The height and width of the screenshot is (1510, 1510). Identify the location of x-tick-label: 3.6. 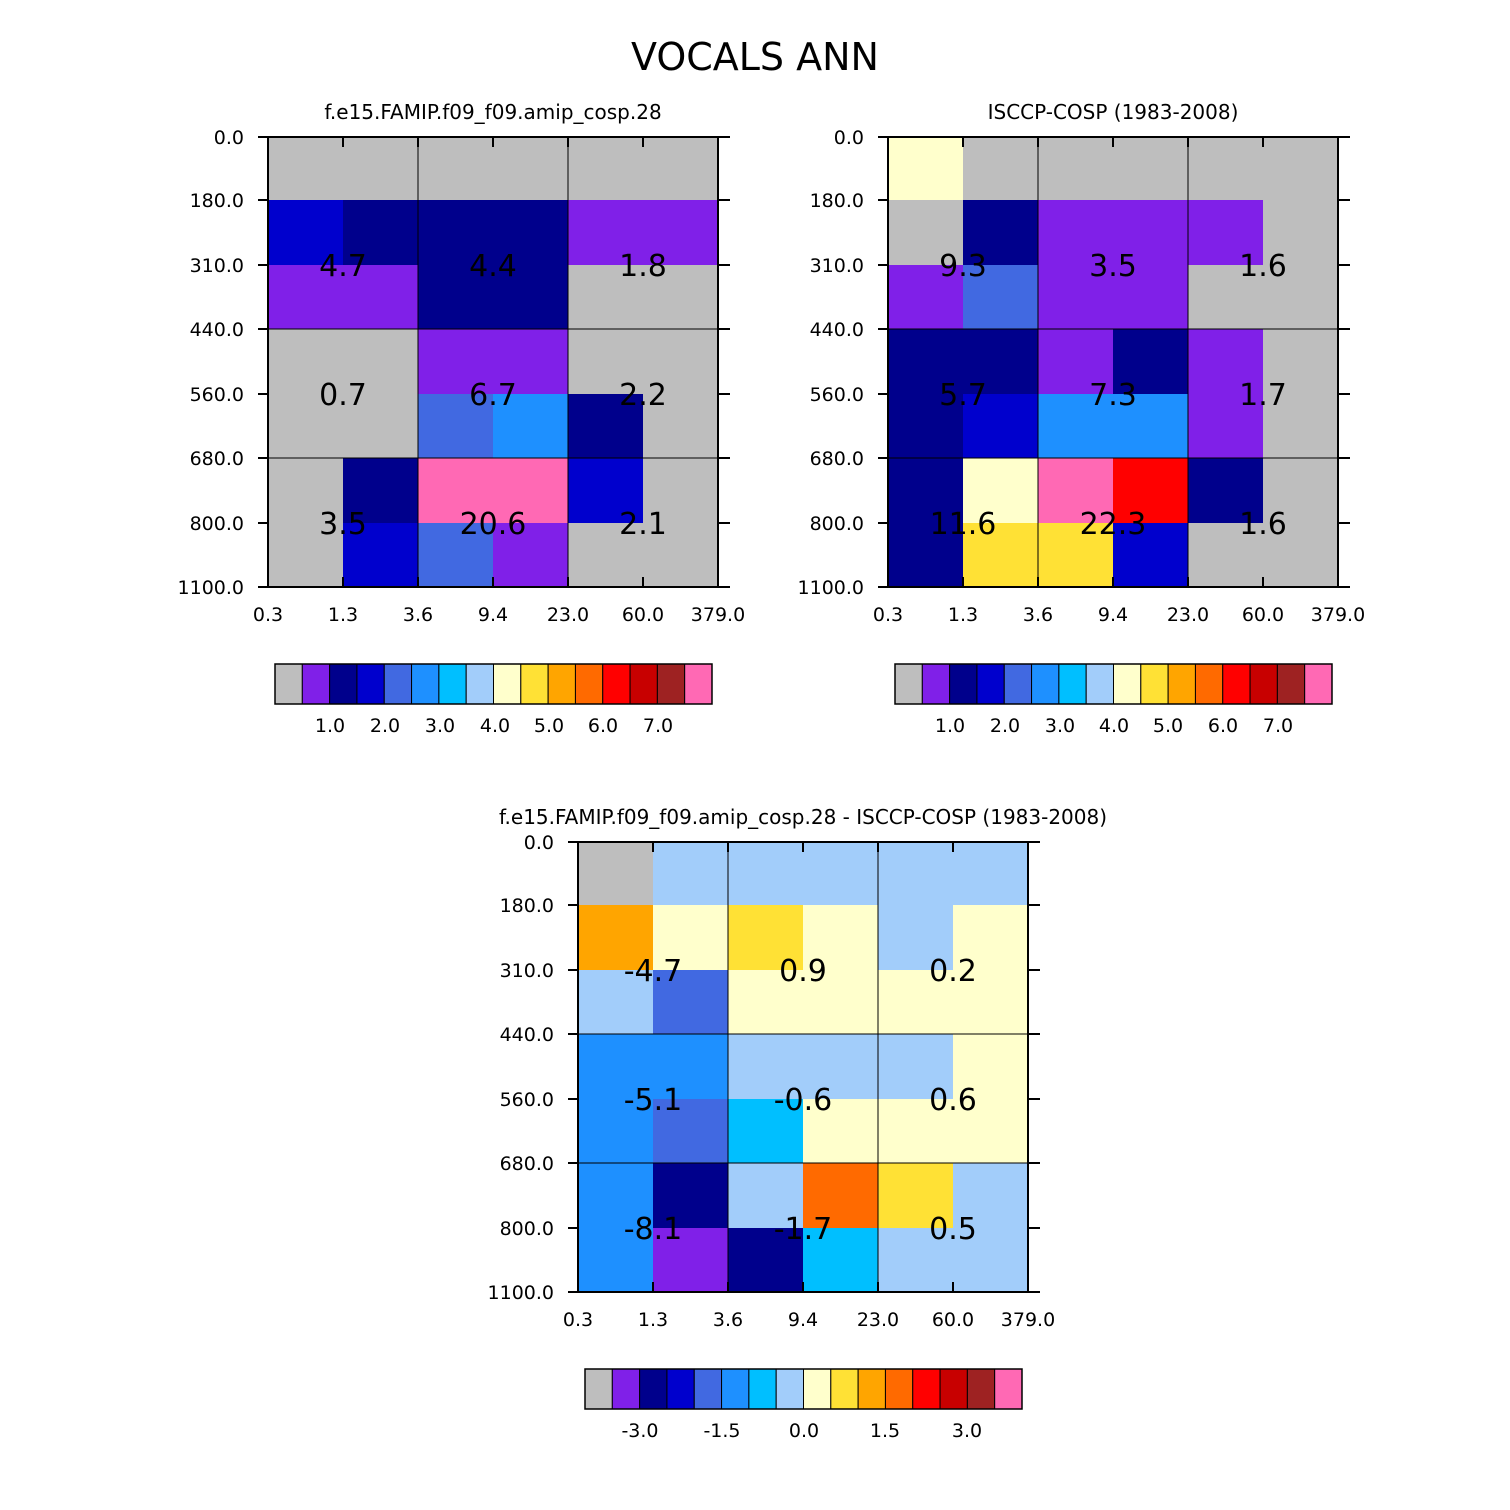
(418, 615).